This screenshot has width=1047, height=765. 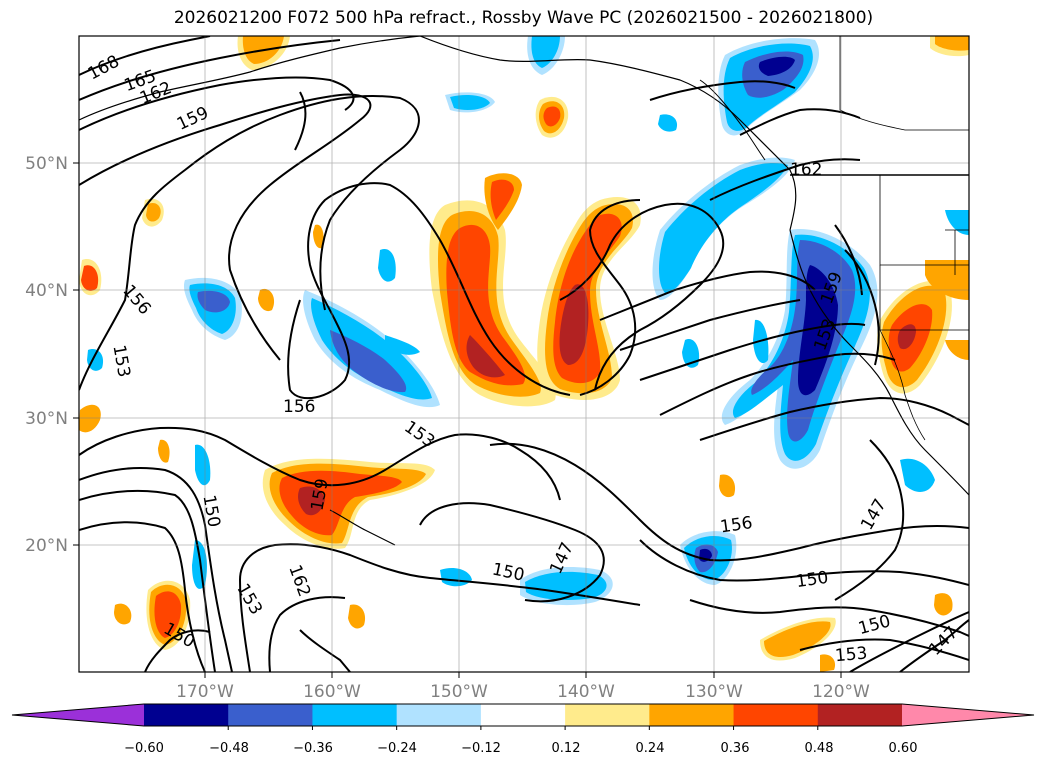 I want to click on lon-label: 170°W, so click(x=205, y=692).